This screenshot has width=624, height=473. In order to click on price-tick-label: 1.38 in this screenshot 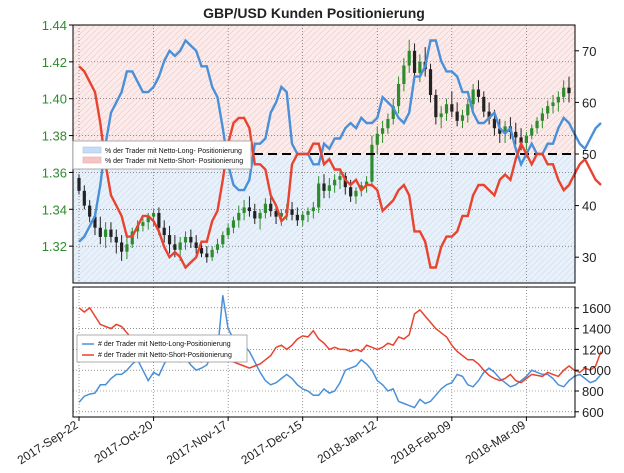, I will do `click(54, 136)`.